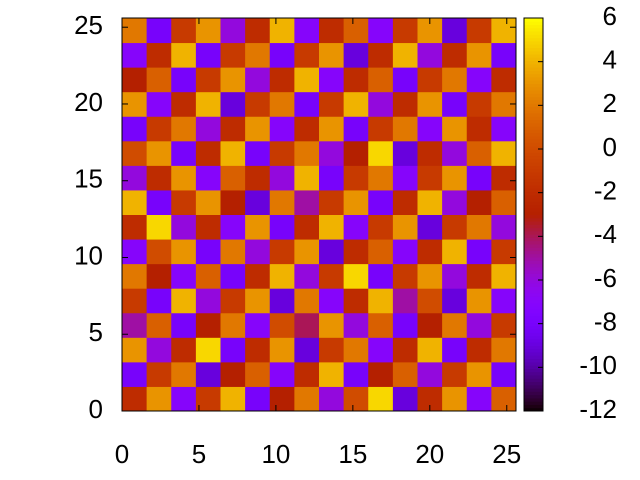 This screenshot has width=640, height=480. Describe the element at coordinates (429, 454) in the screenshot. I see `x-tick-label: 20` at that location.